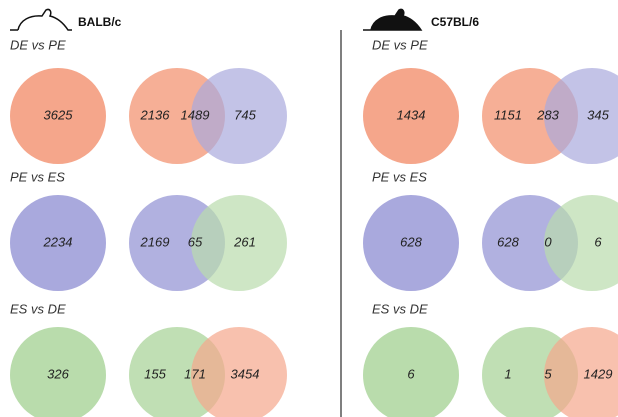 The width and height of the screenshot is (618, 417). Describe the element at coordinates (508, 114) in the screenshot. I see `venn-count: 1151` at that location.